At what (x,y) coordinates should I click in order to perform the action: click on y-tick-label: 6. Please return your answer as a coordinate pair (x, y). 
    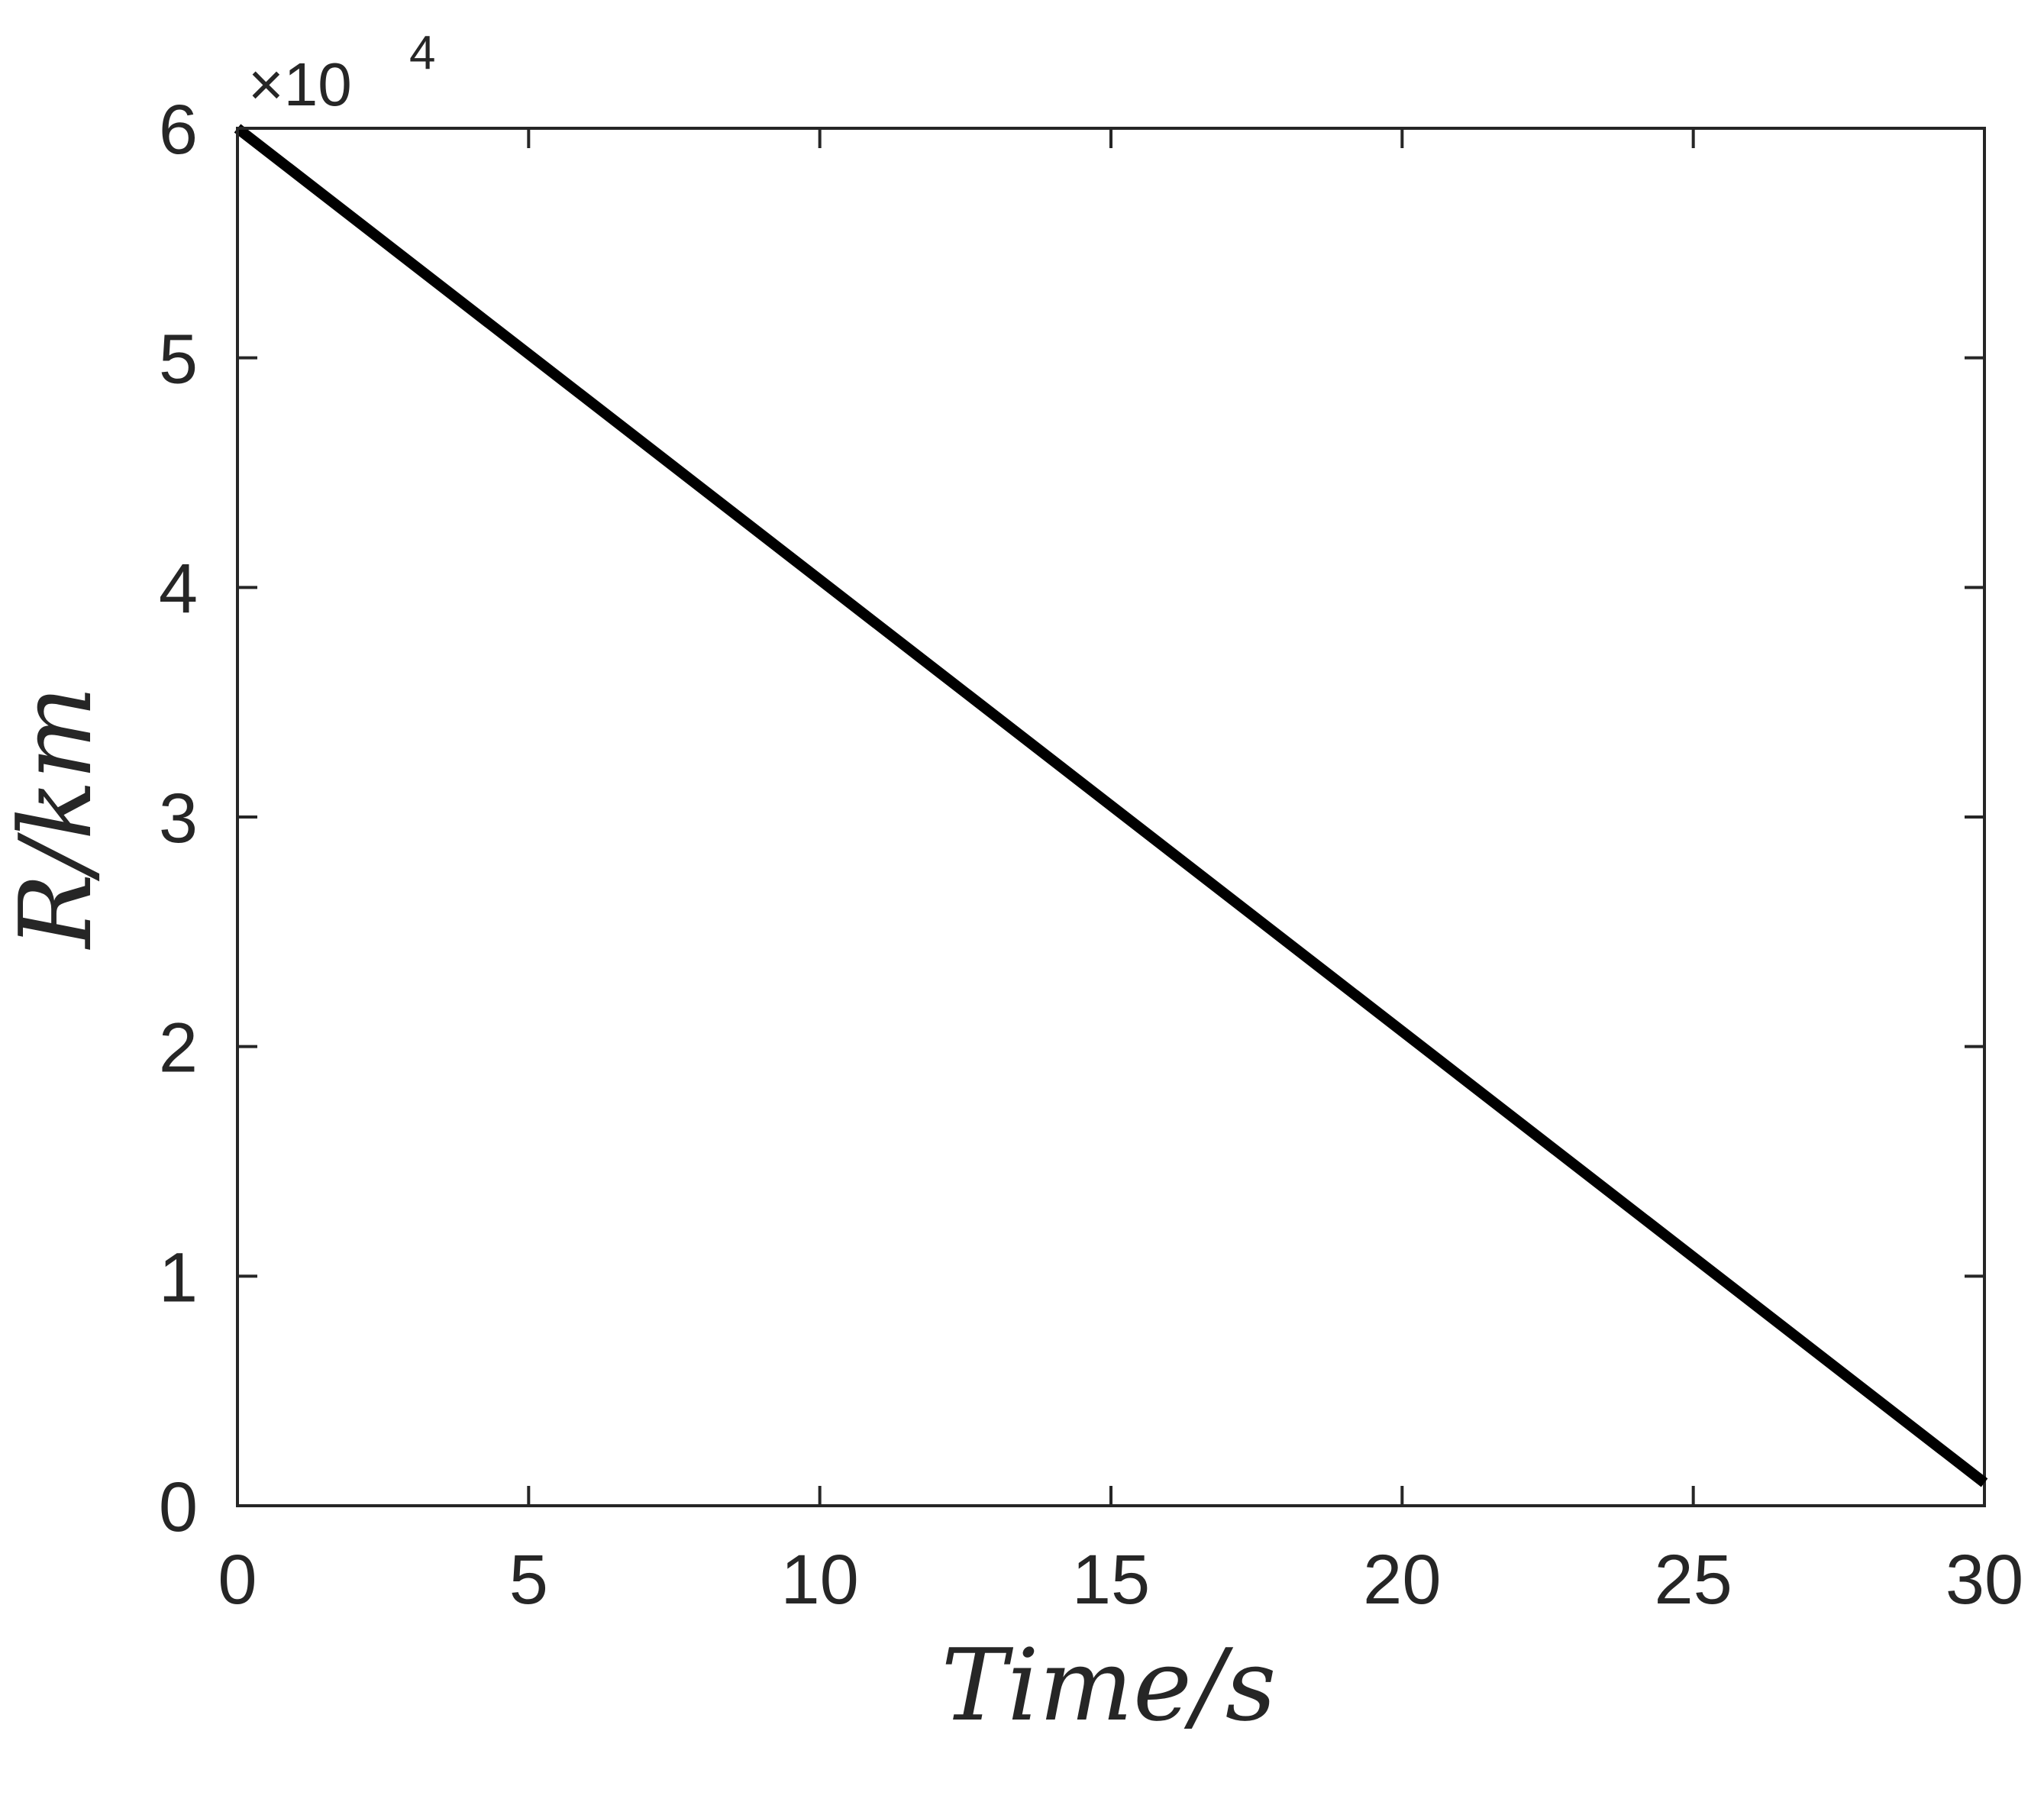
    Looking at the image, I should click on (178, 130).